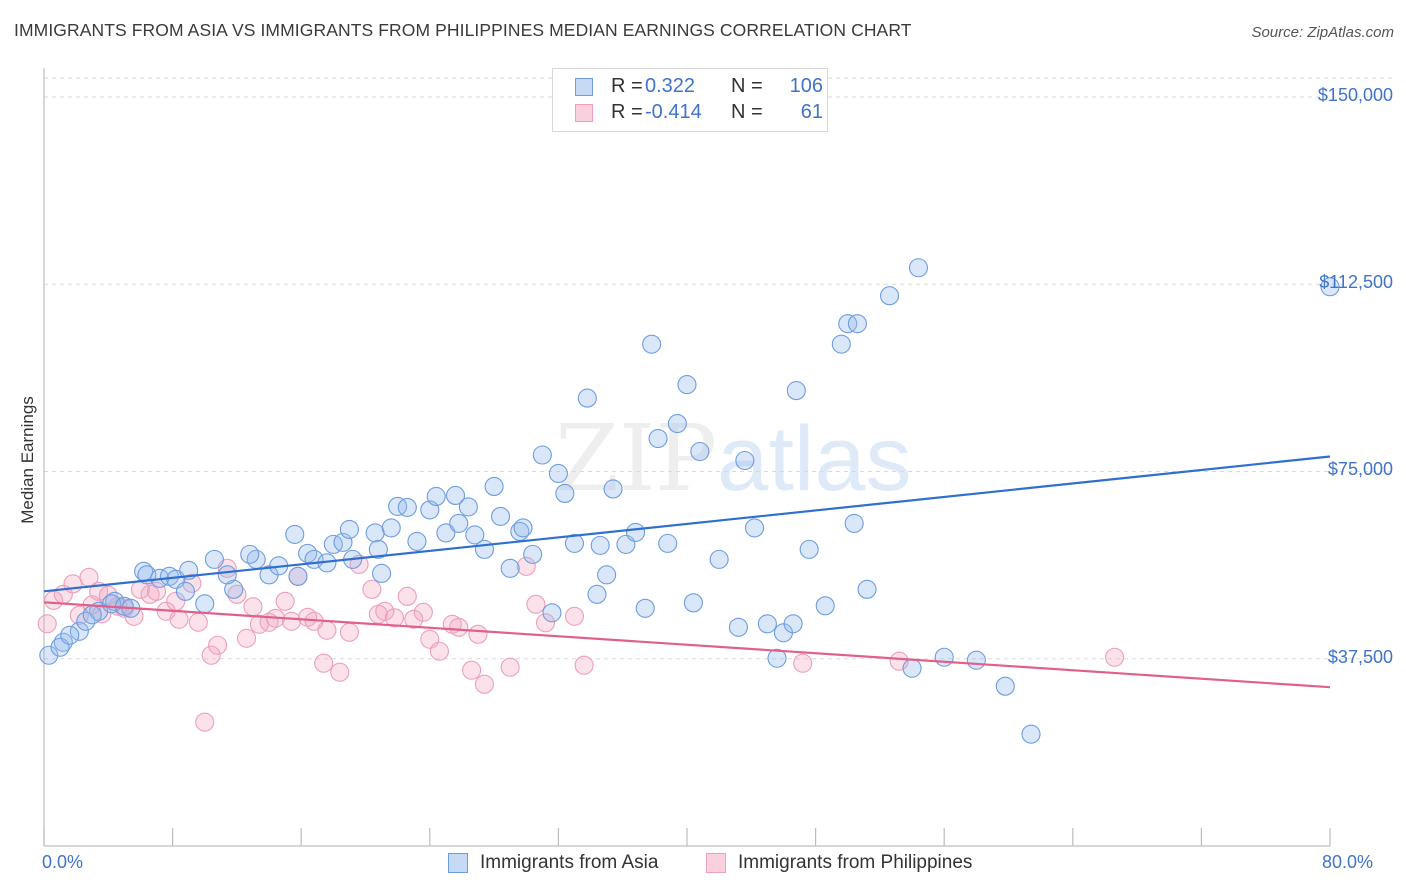 The width and height of the screenshot is (1406, 892). I want to click on watermark-atlas: atlas, so click(814, 459).